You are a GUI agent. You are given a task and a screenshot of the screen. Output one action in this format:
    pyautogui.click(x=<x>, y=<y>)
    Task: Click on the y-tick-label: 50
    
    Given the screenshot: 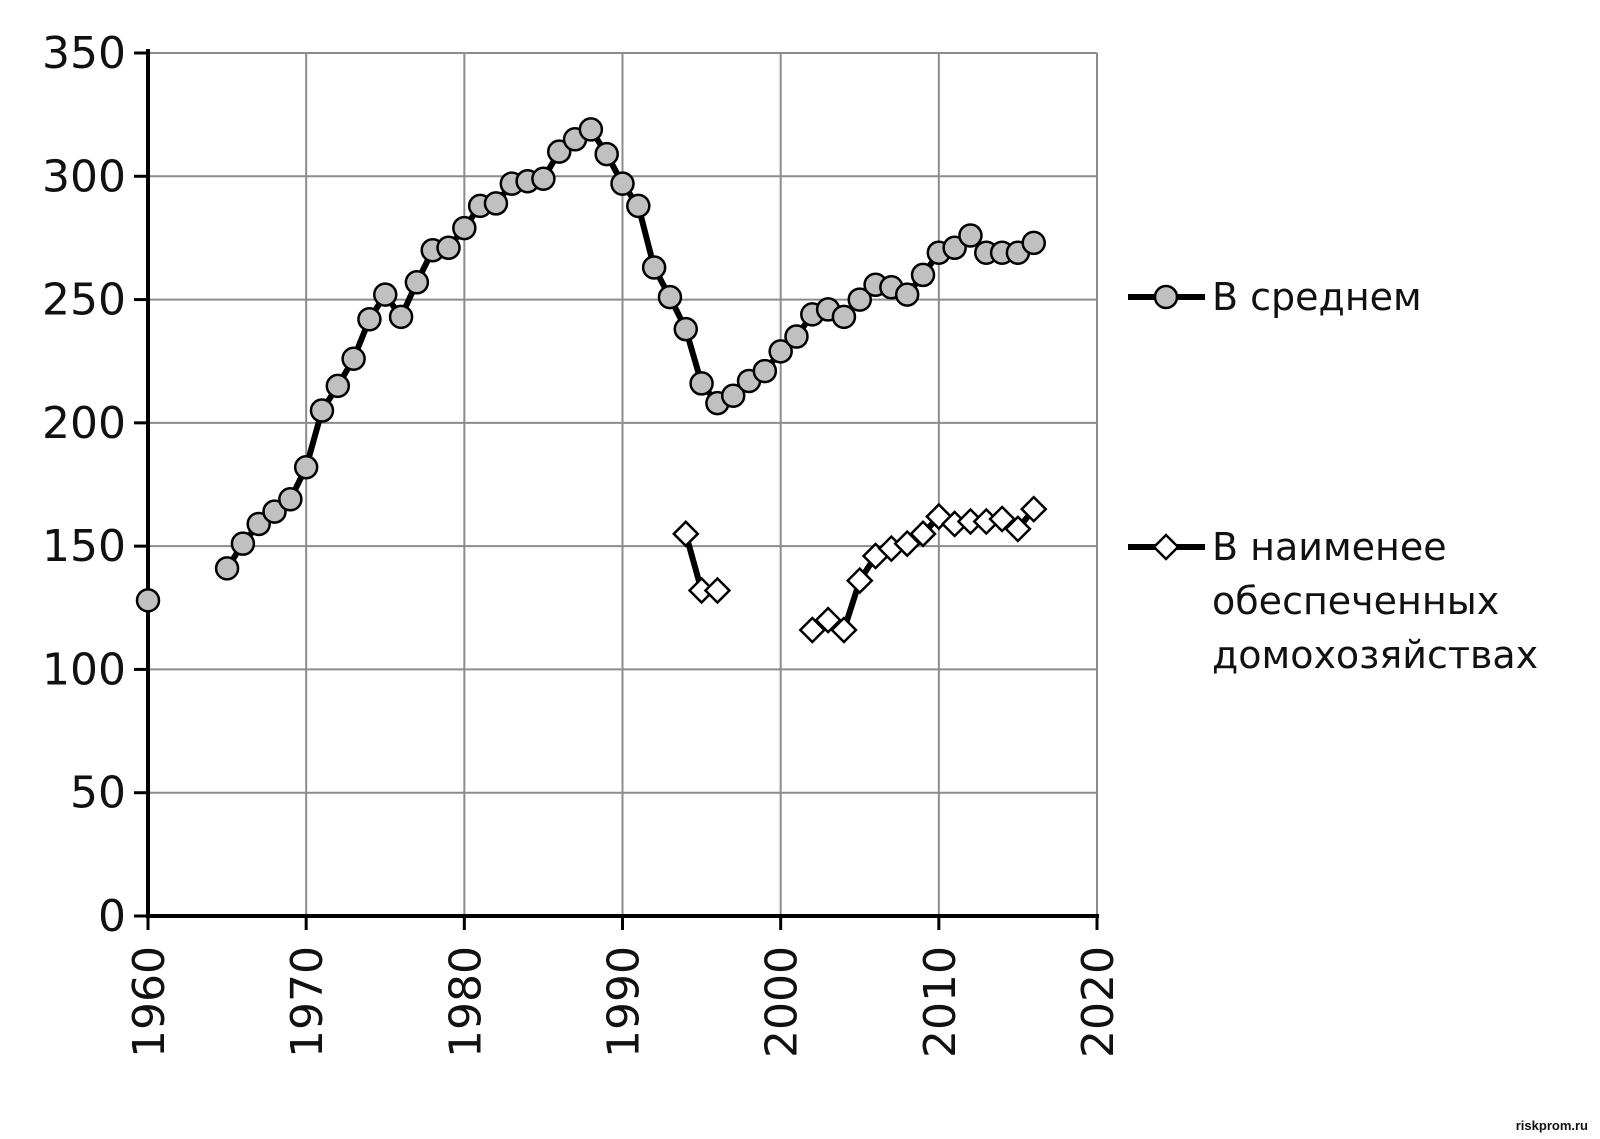 What is the action you would take?
    pyautogui.click(x=98, y=793)
    